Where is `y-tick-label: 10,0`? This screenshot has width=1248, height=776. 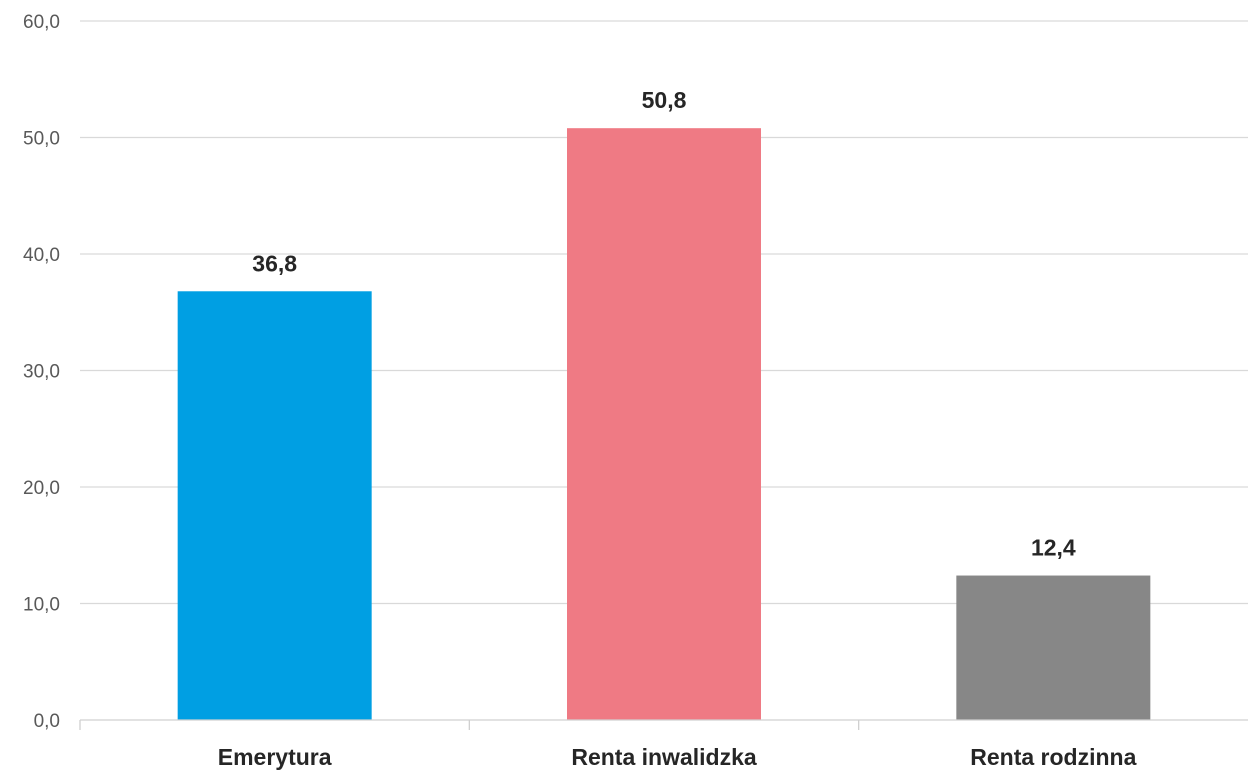
y-tick-label: 10,0 is located at coordinates (41, 605).